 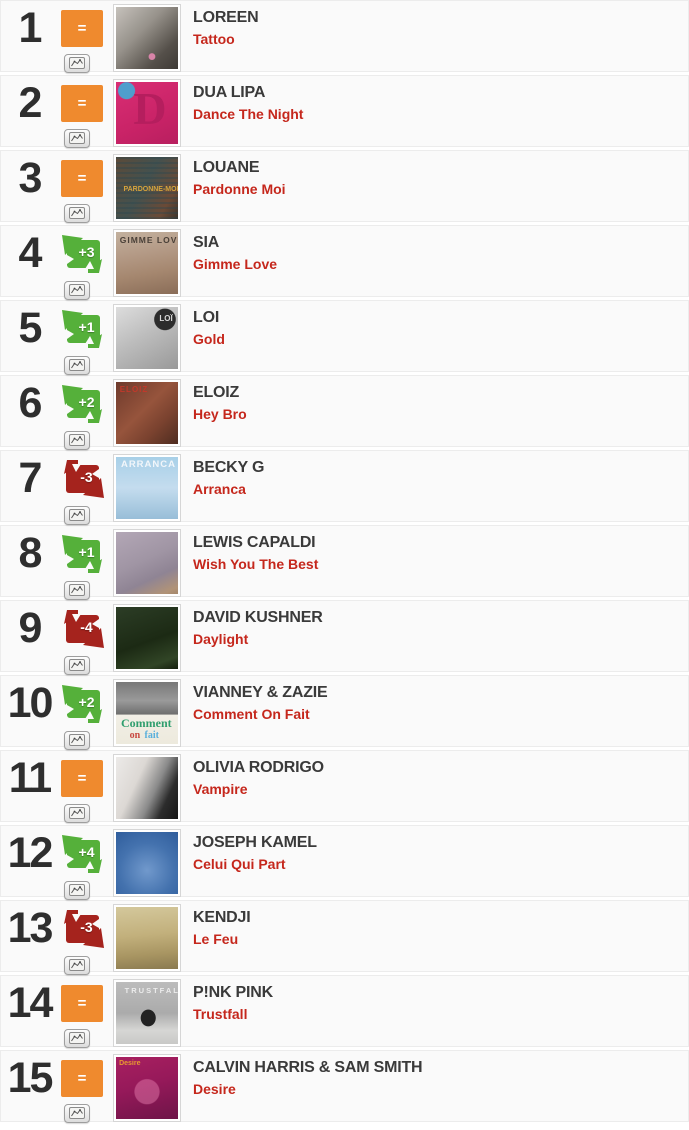 What do you see at coordinates (221, 639) in the screenshot?
I see `song-title: Daylight` at bounding box center [221, 639].